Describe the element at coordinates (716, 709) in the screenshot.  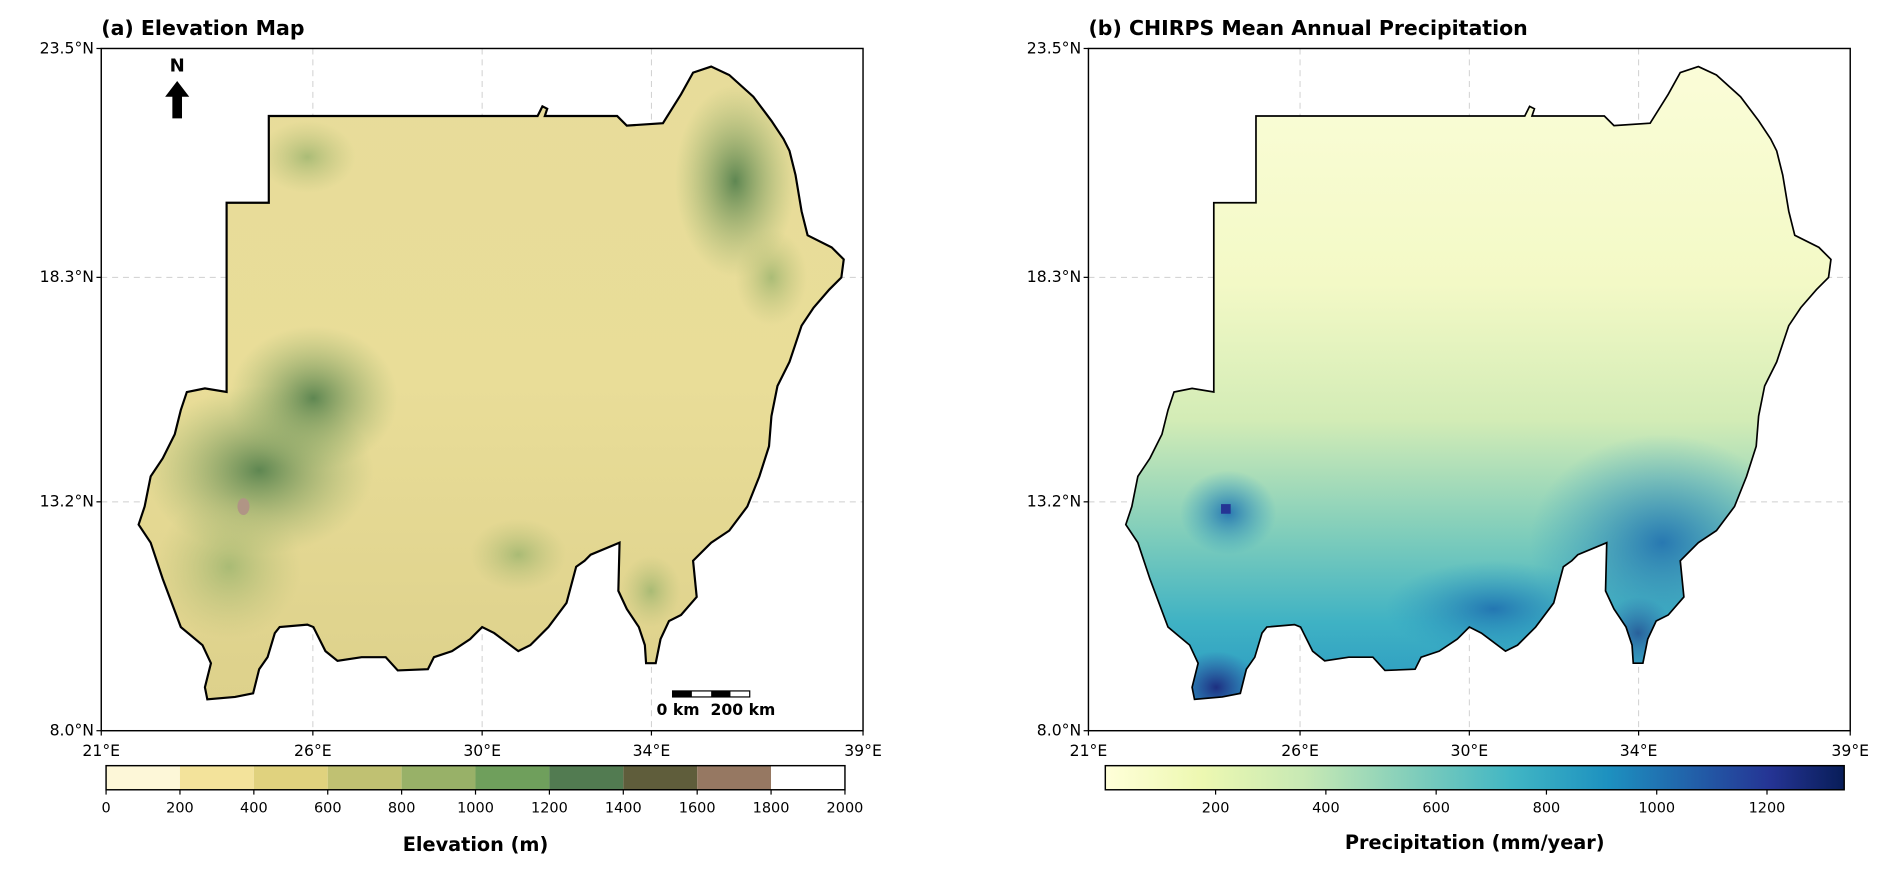
I see `scale-bar-label: 0 km 200 km` at that location.